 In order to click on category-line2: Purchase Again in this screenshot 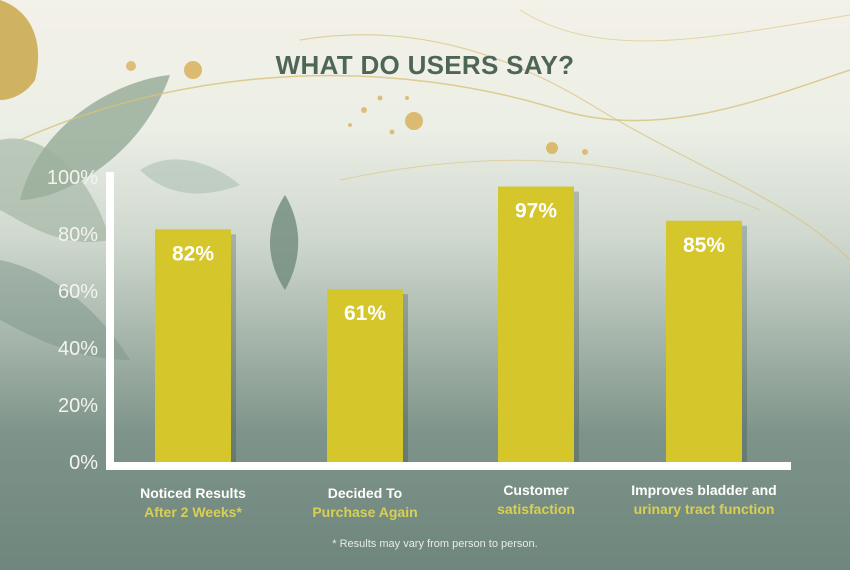, I will do `click(365, 512)`.